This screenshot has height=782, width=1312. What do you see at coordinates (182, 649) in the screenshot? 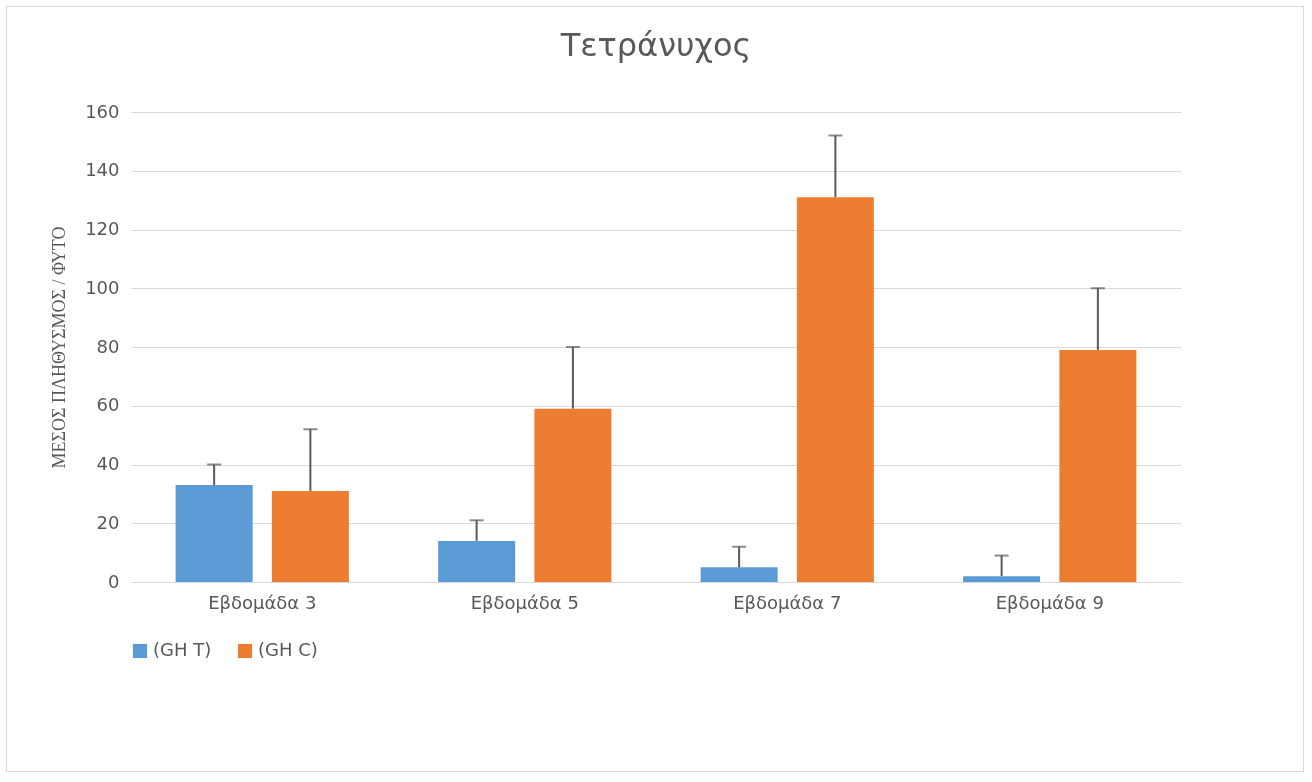
I see `legend-label: (GH T)` at bounding box center [182, 649].